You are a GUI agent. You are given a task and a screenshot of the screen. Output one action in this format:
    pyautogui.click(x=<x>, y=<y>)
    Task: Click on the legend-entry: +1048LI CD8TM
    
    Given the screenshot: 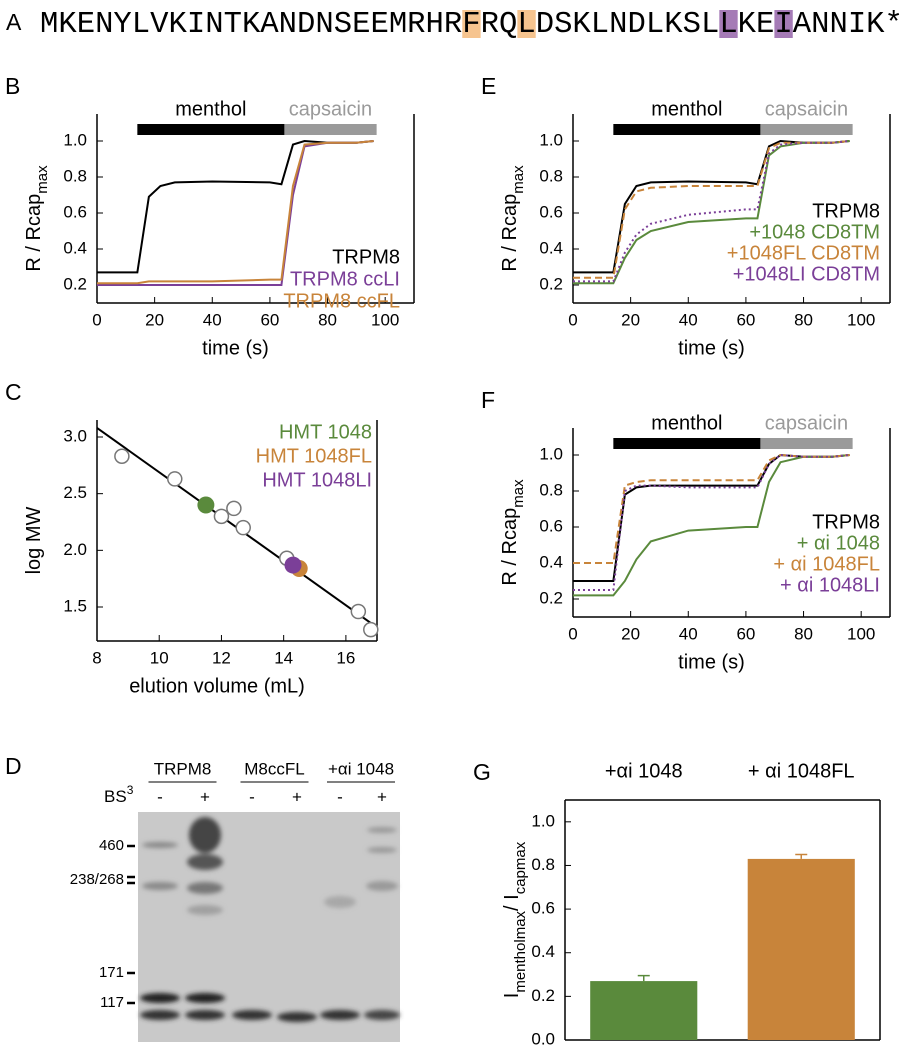 What is the action you would take?
    pyautogui.click(x=806, y=274)
    